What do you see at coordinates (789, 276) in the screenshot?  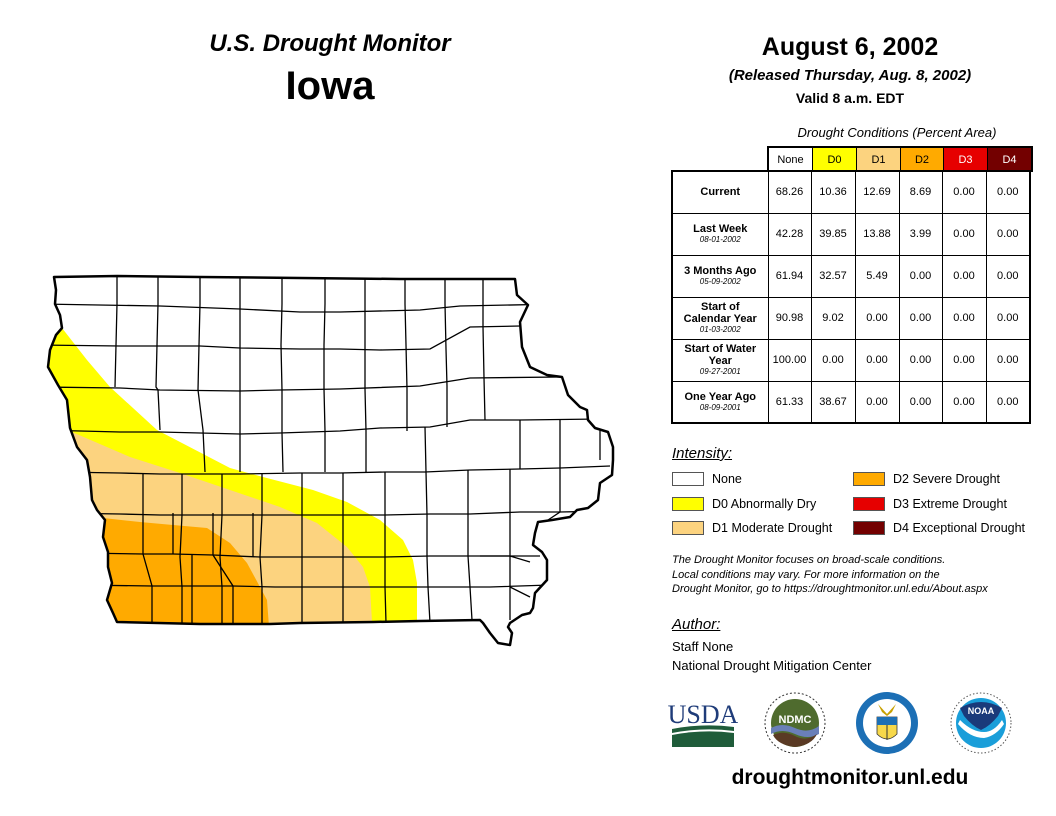 I see `cell-none: 61.94` at bounding box center [789, 276].